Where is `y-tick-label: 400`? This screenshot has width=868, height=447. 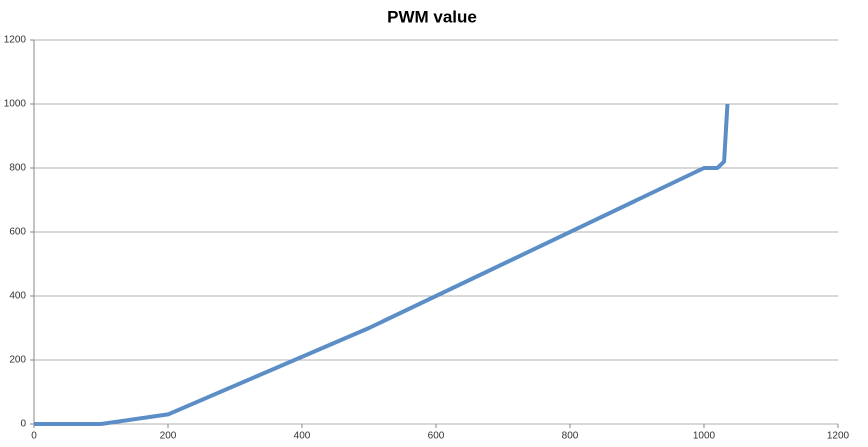 y-tick-label: 400 is located at coordinates (17, 296).